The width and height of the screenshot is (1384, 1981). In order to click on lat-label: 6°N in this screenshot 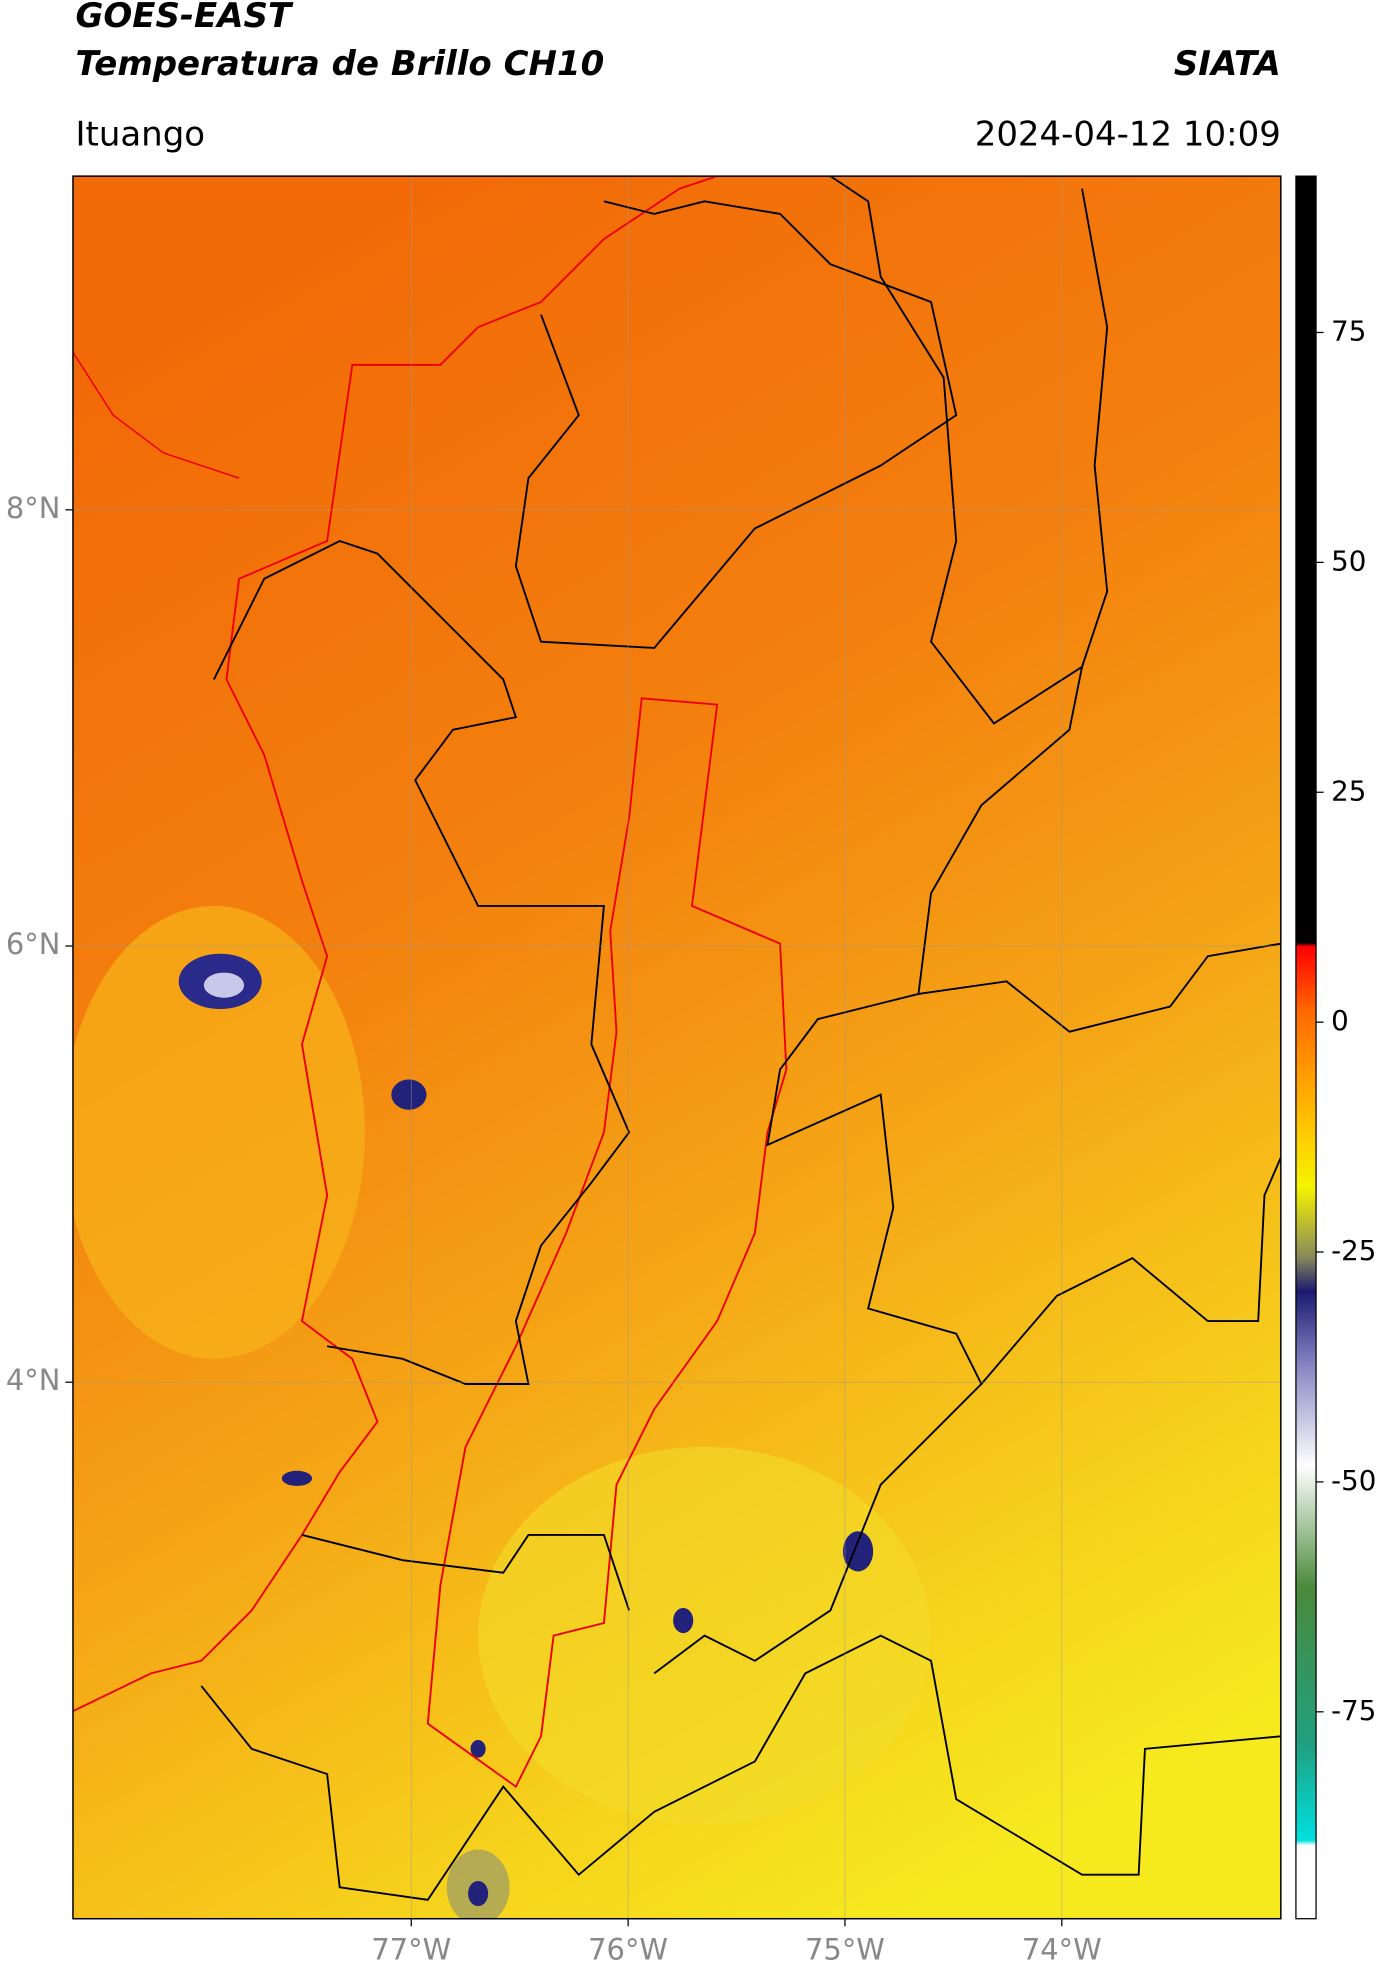, I will do `click(33, 944)`.